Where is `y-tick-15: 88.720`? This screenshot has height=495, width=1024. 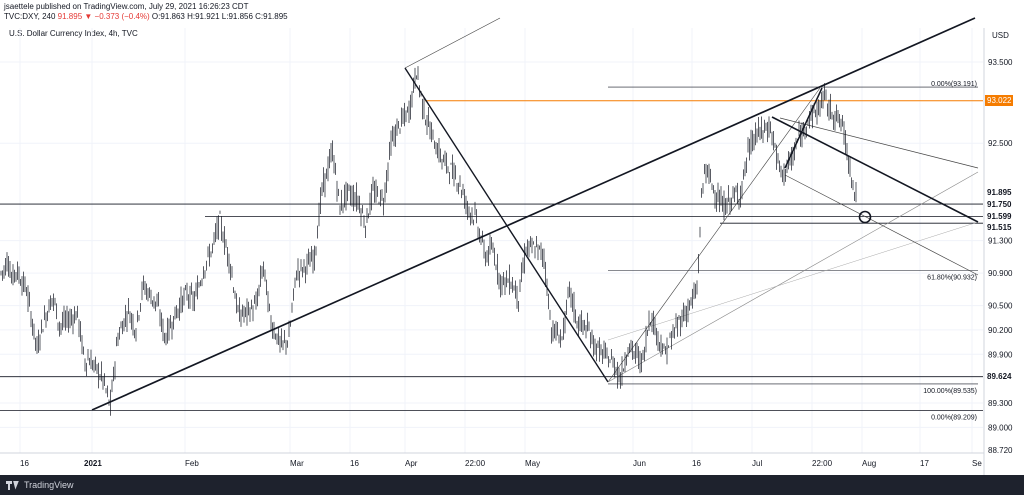 y-tick-15: 88.720 is located at coordinates (1000, 450).